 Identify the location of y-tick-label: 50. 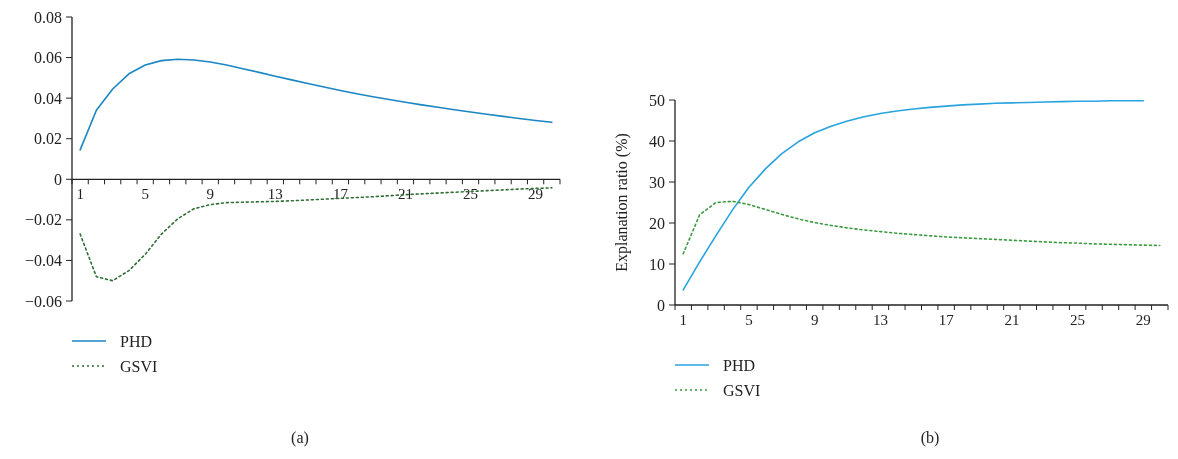
(657, 100).